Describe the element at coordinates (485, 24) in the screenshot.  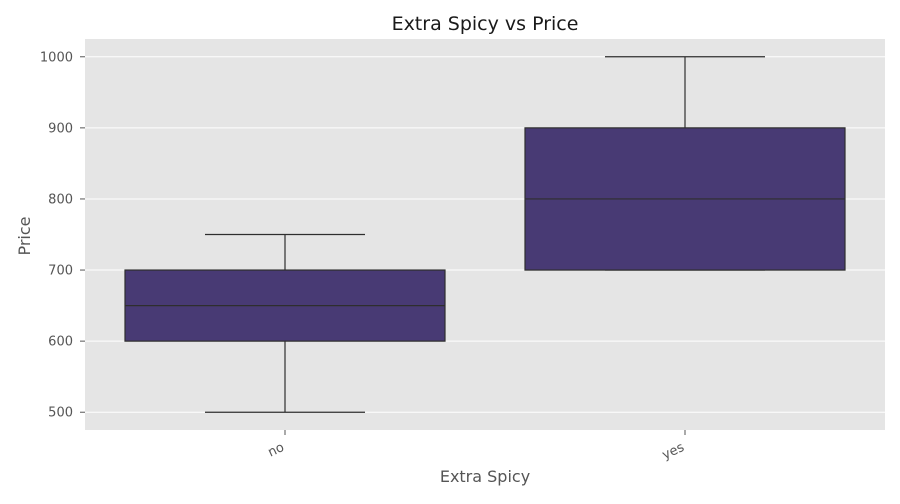
I see `chart-title: Extra Spicy vs Price` at that location.